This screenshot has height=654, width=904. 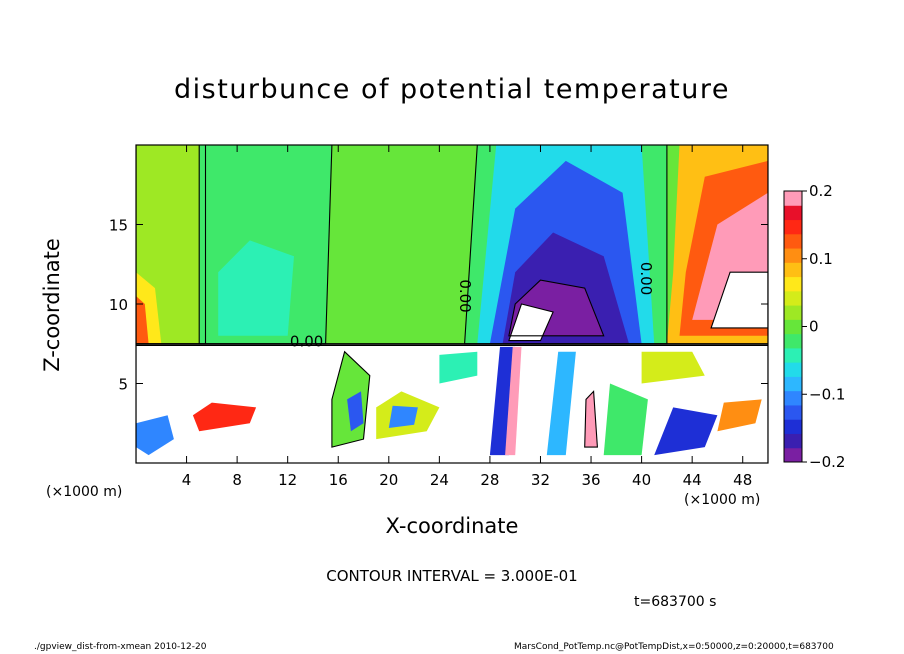 I want to click on x-tick-label: 4, so click(x=187, y=480).